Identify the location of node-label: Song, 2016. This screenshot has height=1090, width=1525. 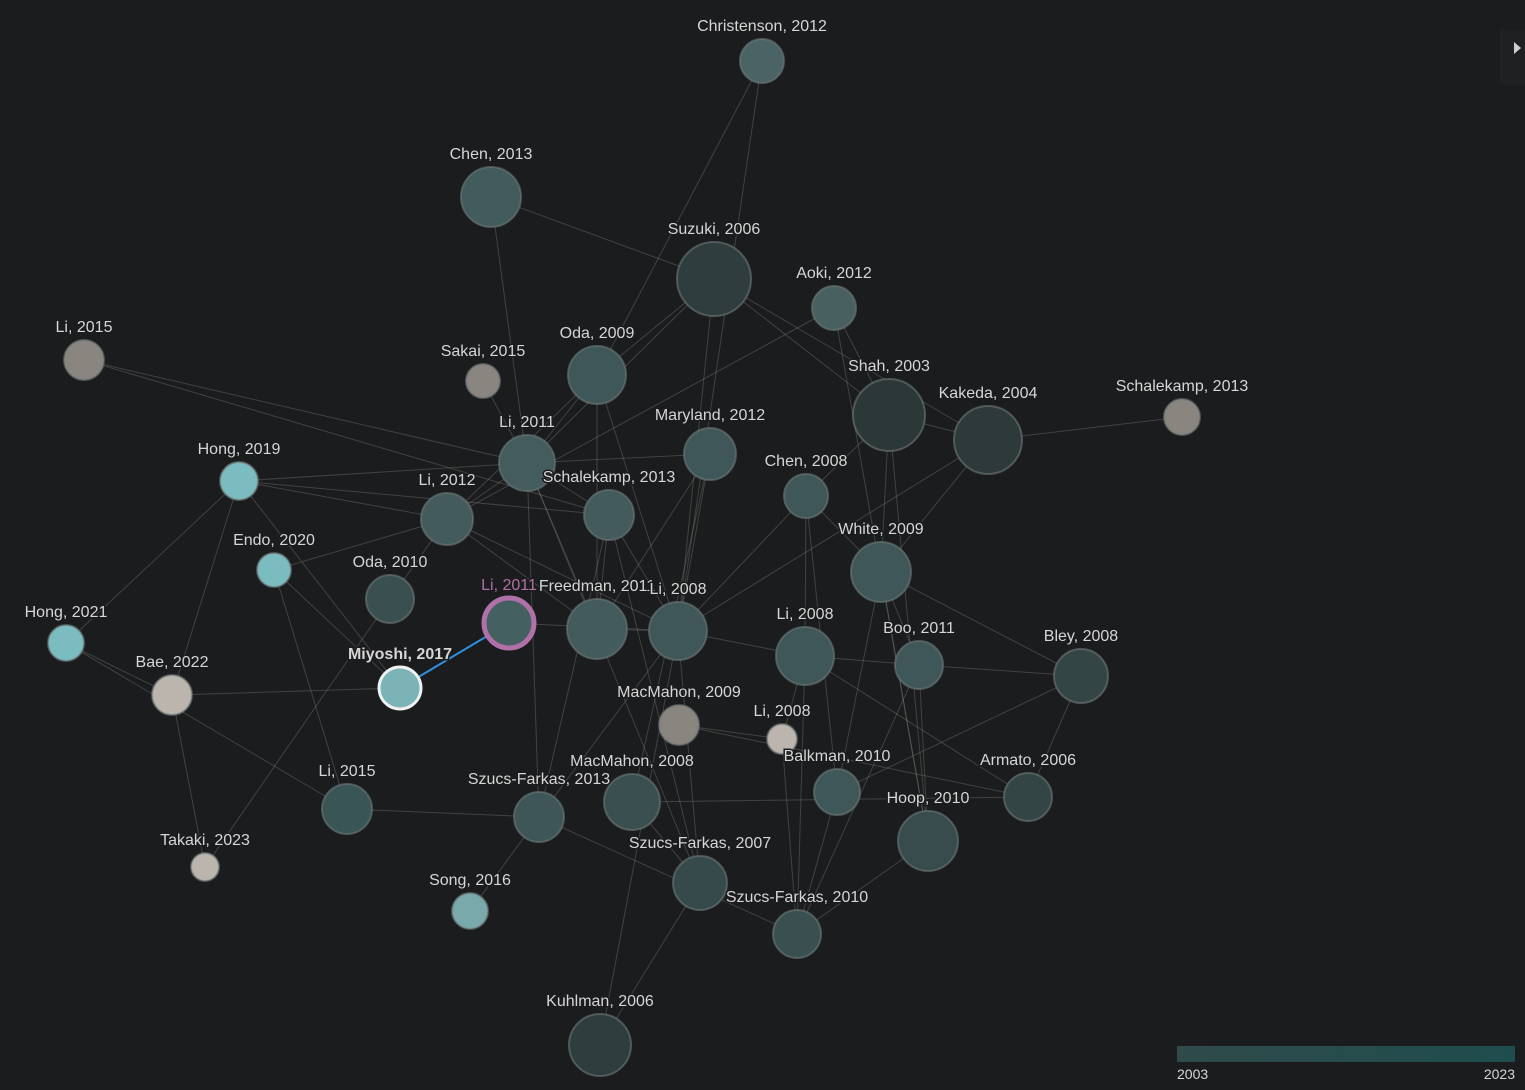
(470, 881).